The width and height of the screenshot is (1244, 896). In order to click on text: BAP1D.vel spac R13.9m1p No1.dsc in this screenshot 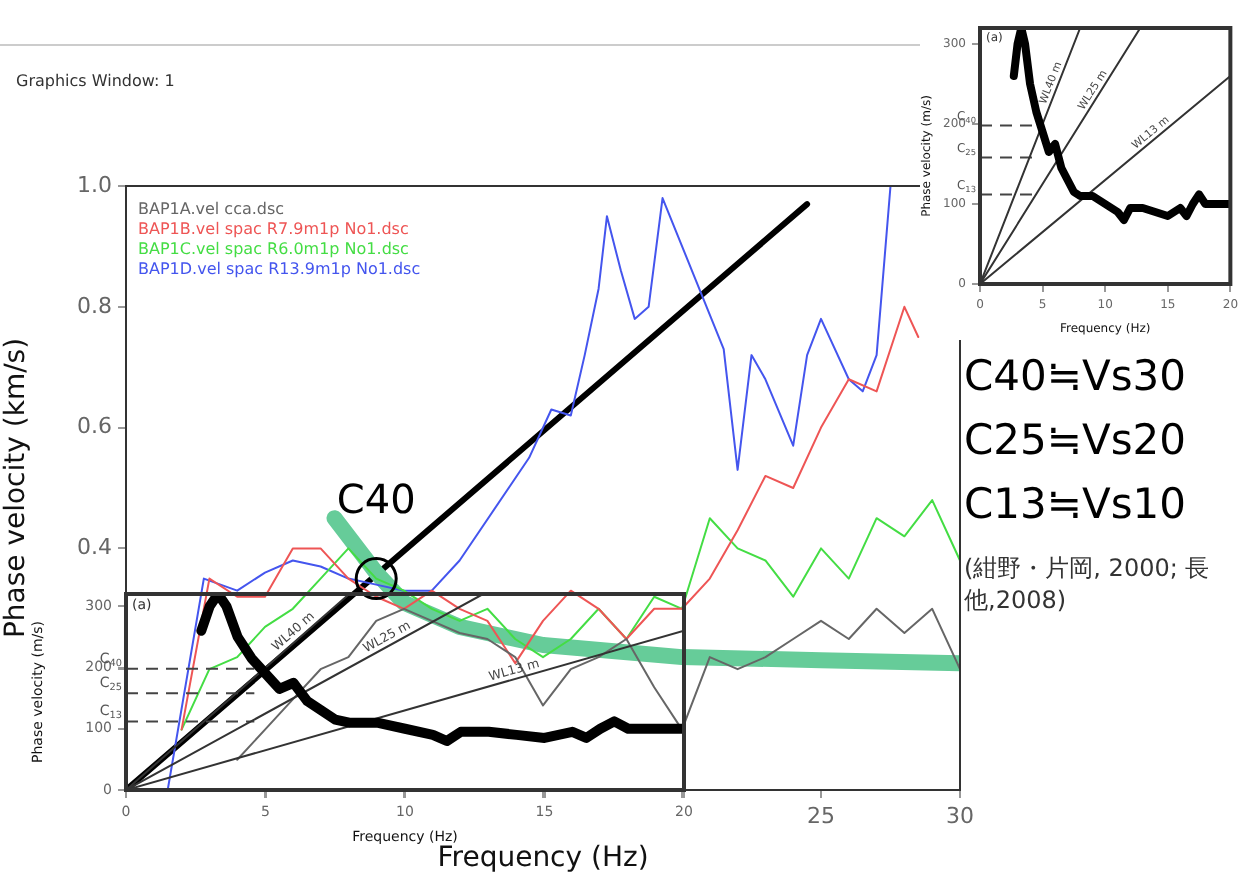, I will do `click(279, 269)`.